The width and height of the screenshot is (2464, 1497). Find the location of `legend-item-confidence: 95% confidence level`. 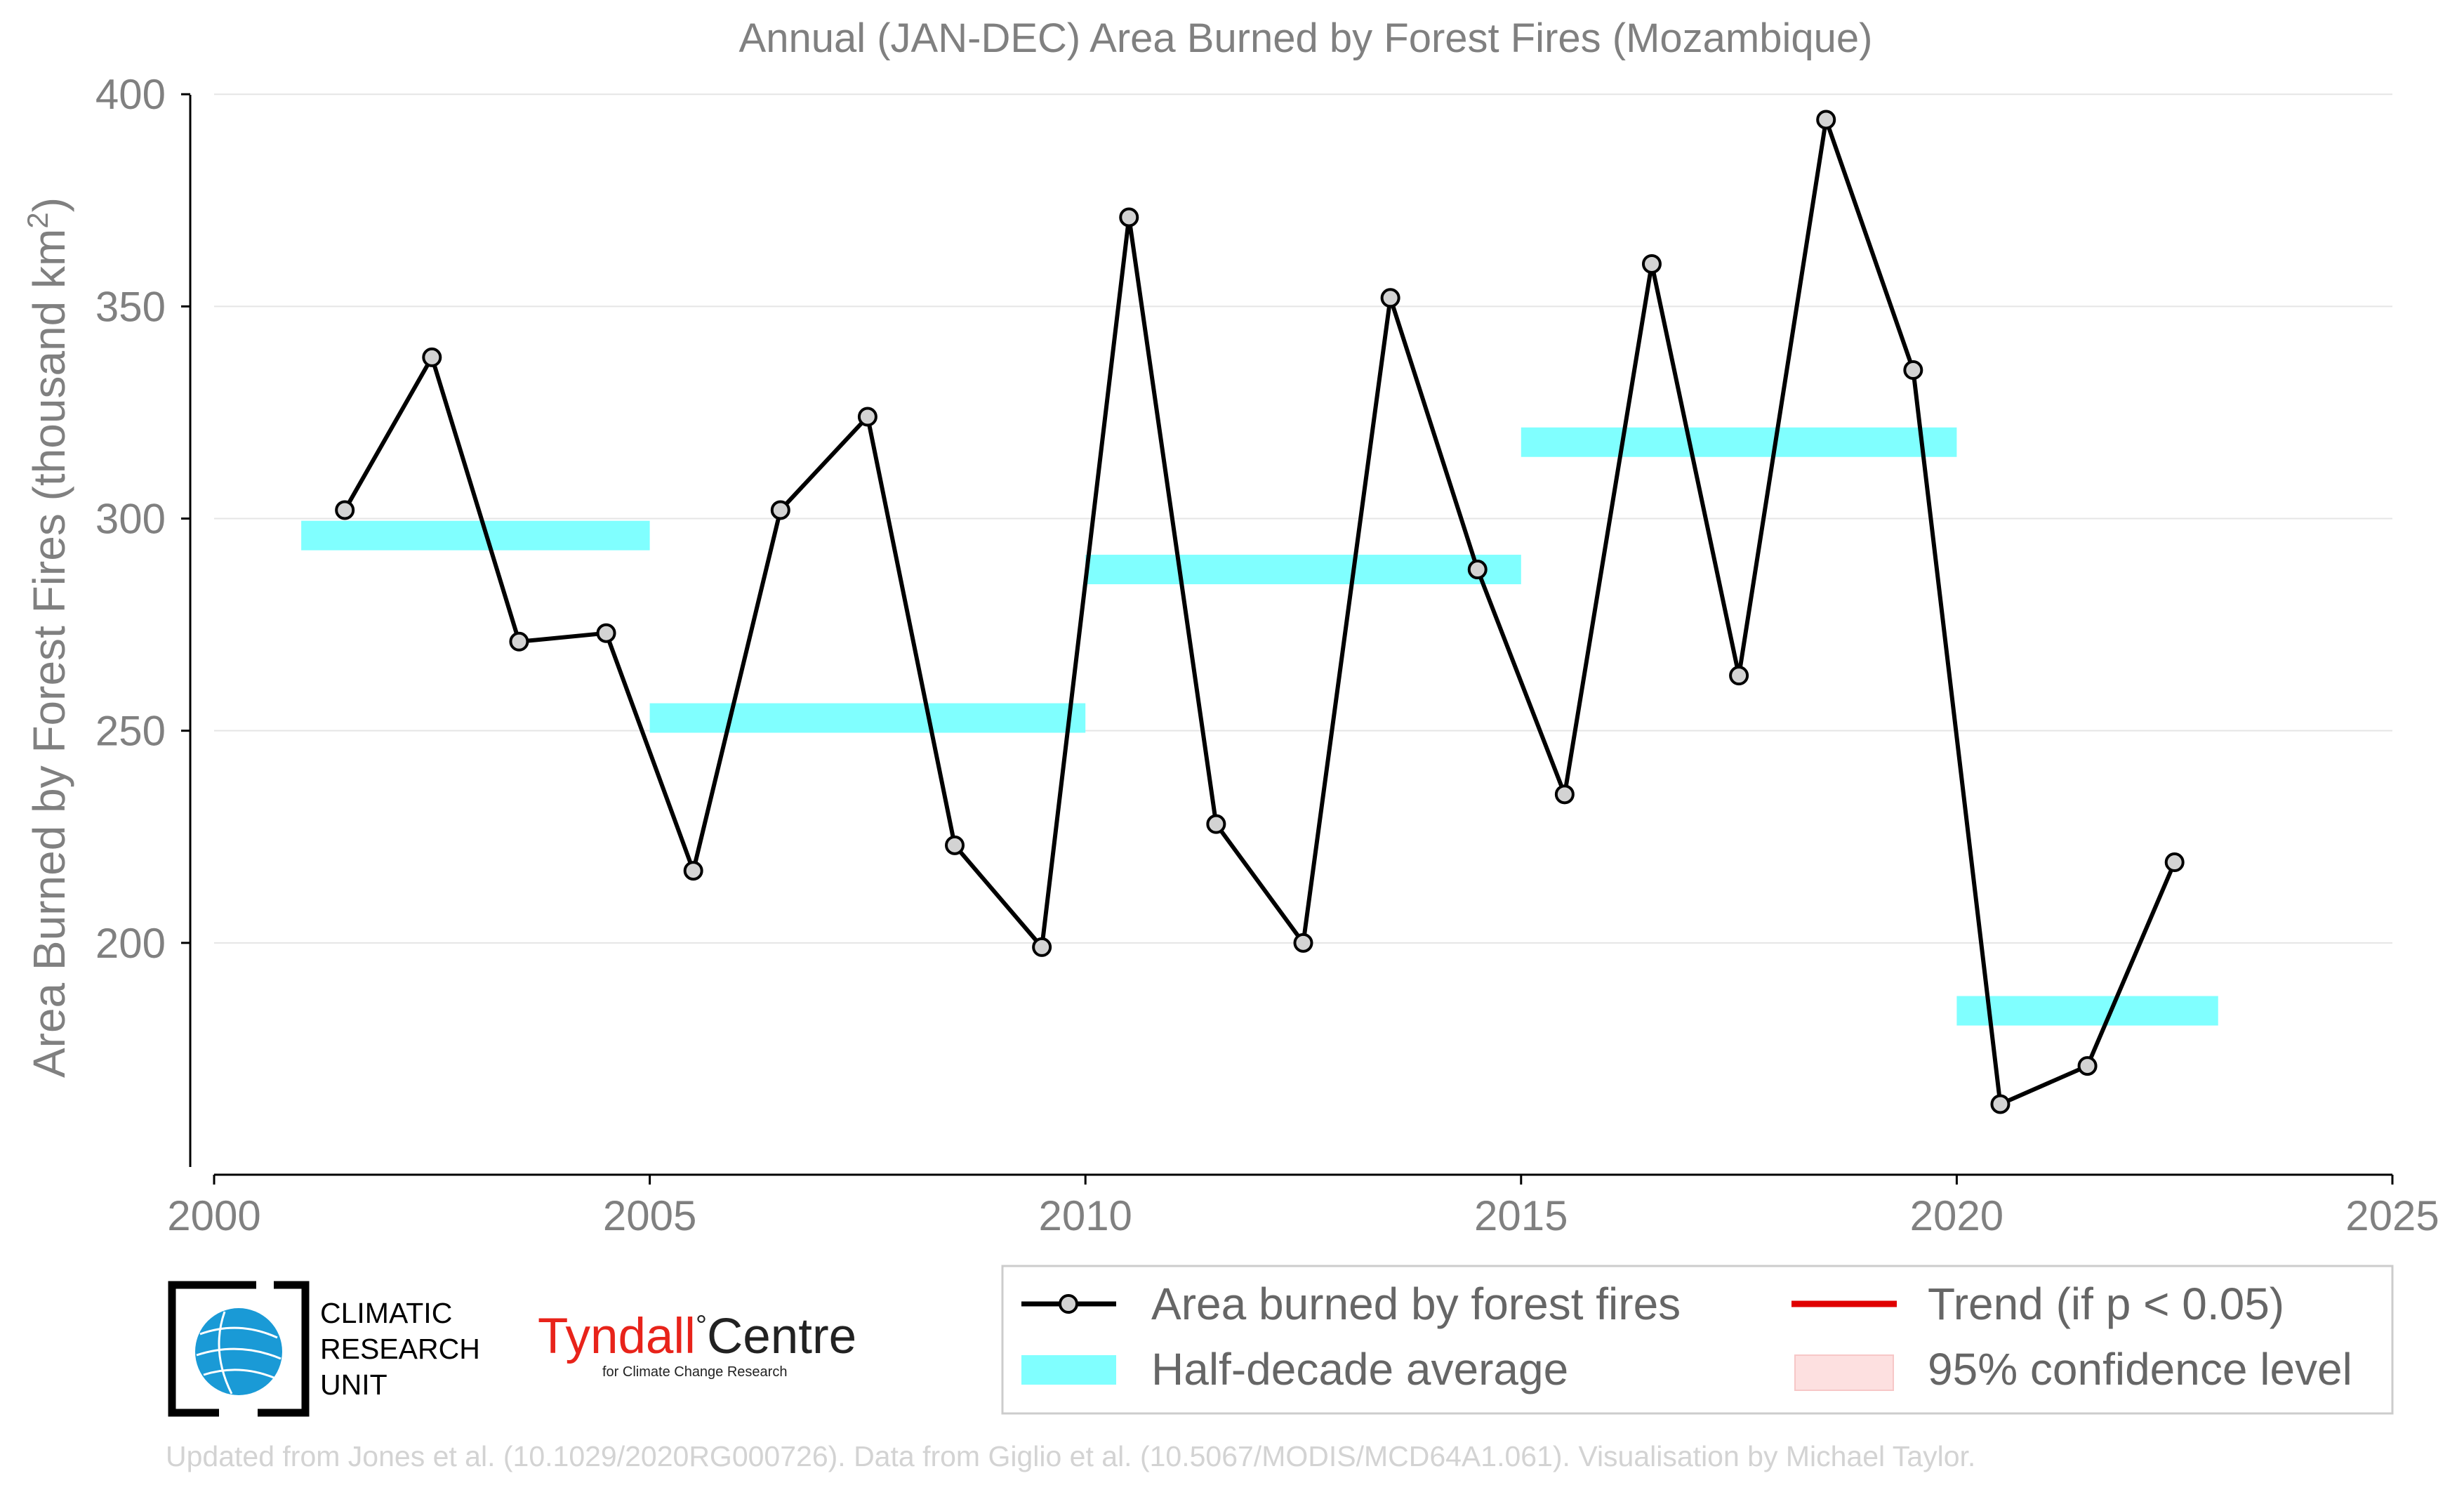

legend-item-confidence: 95% confidence level is located at coordinates (2073, 1369).